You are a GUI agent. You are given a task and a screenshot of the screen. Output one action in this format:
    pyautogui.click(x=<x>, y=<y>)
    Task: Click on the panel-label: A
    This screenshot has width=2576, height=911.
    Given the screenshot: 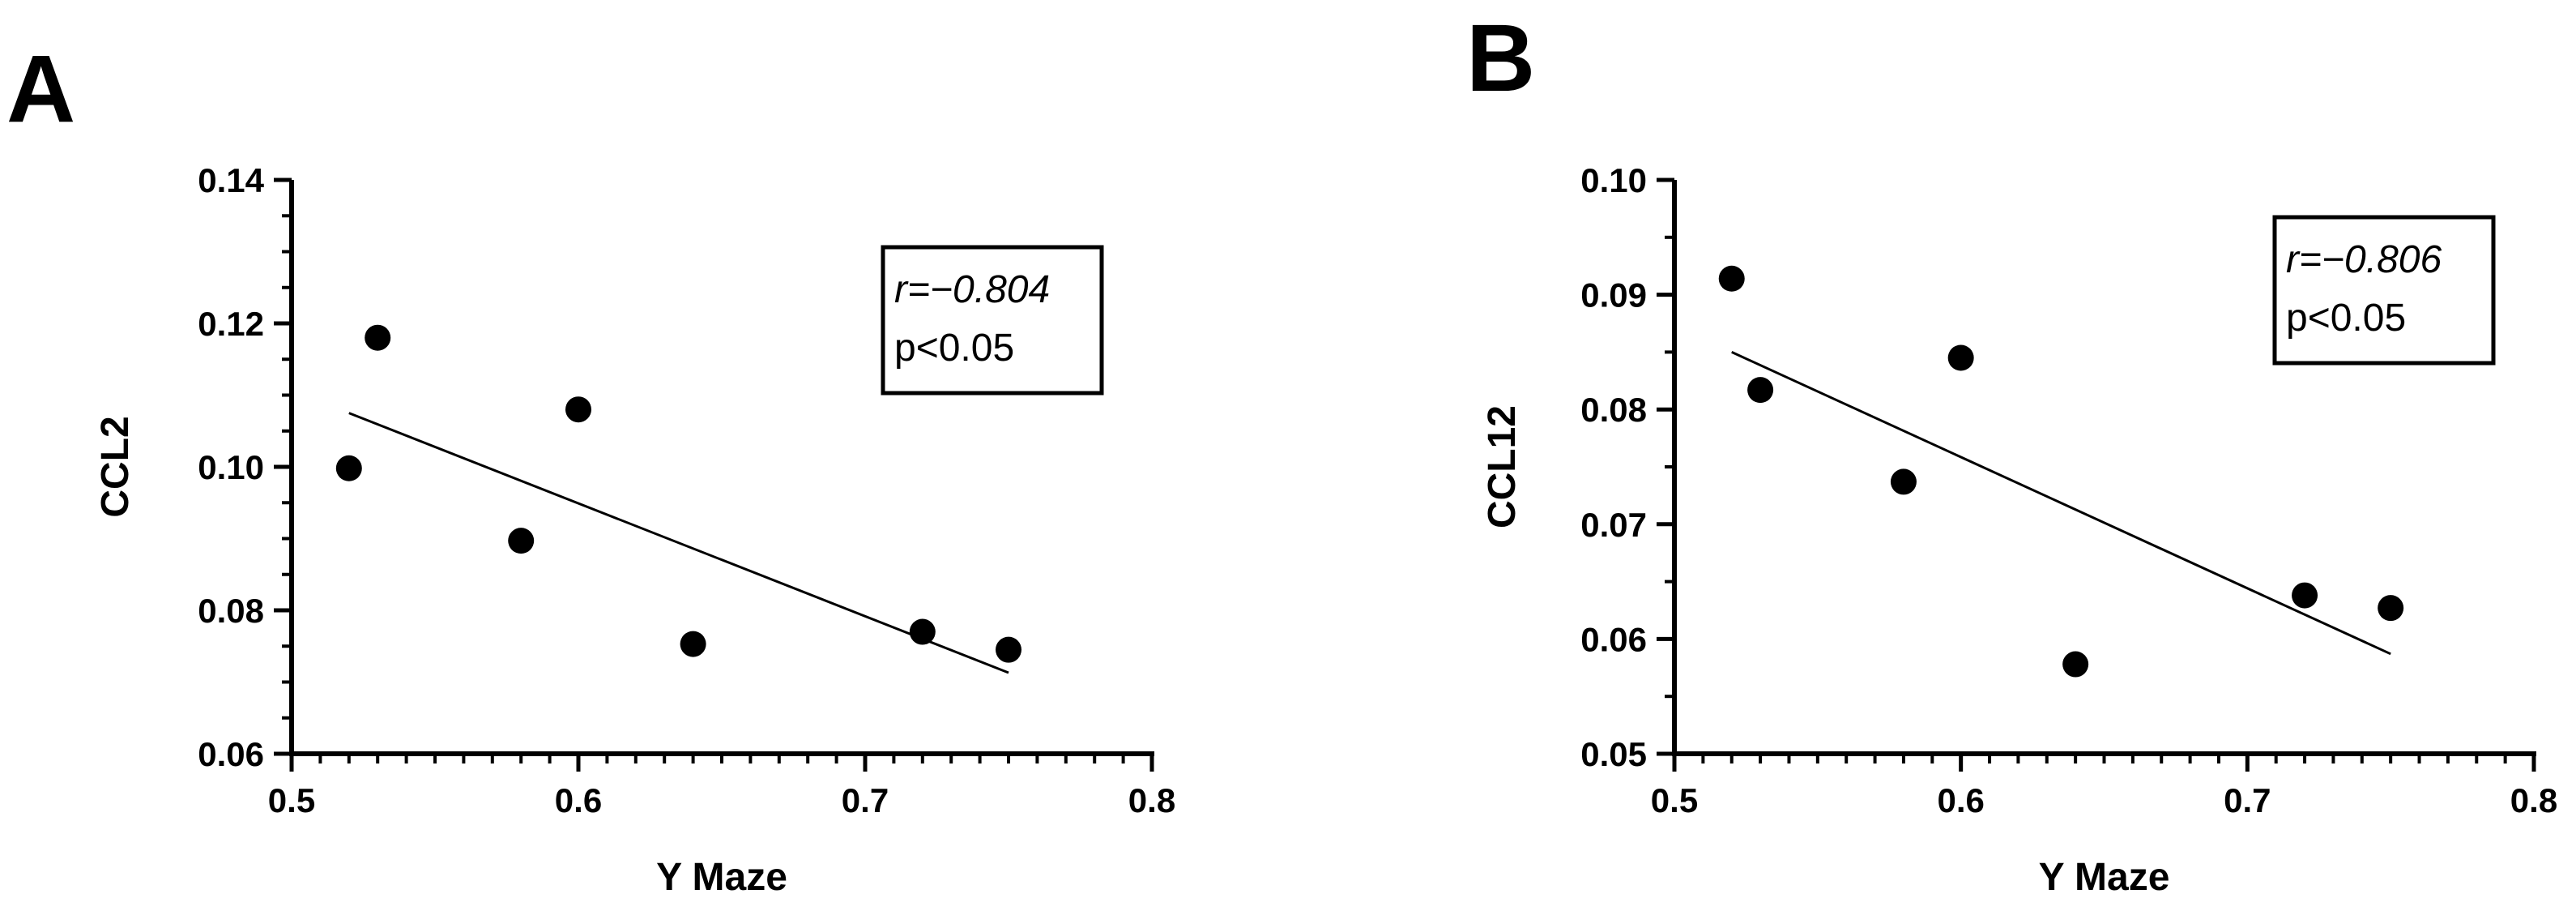 What is the action you would take?
    pyautogui.click(x=41, y=89)
    